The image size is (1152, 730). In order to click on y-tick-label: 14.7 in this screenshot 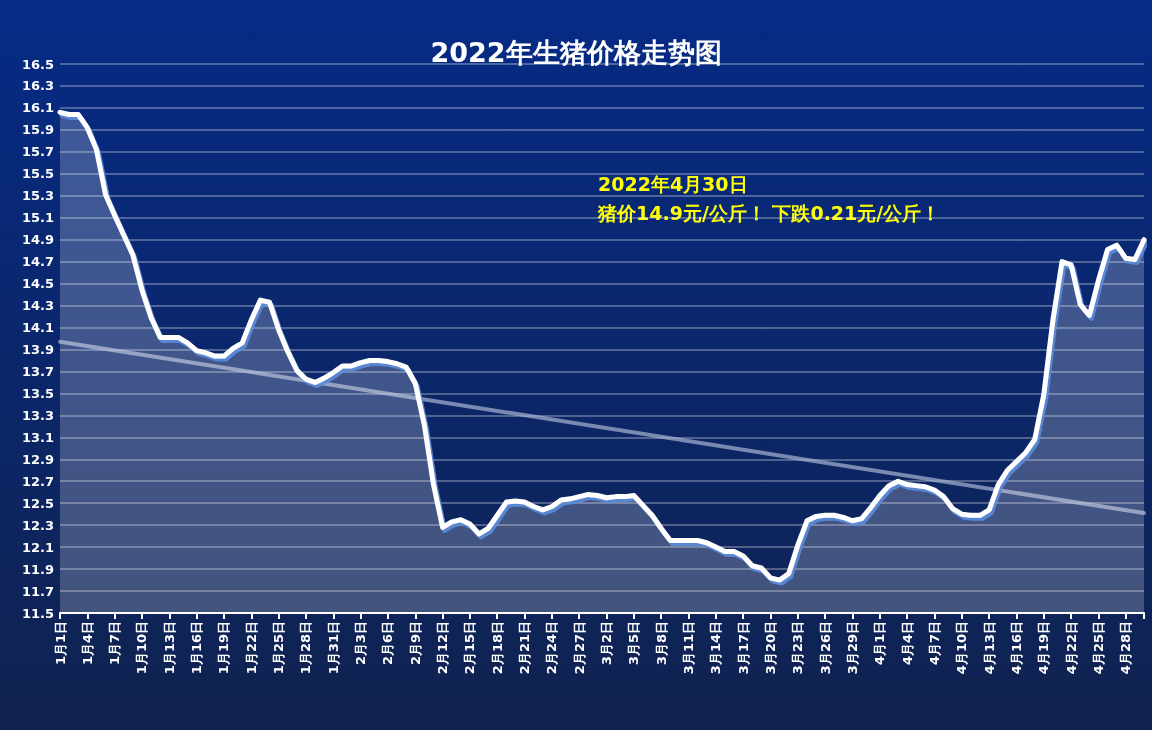, I will do `click(37, 262)`.